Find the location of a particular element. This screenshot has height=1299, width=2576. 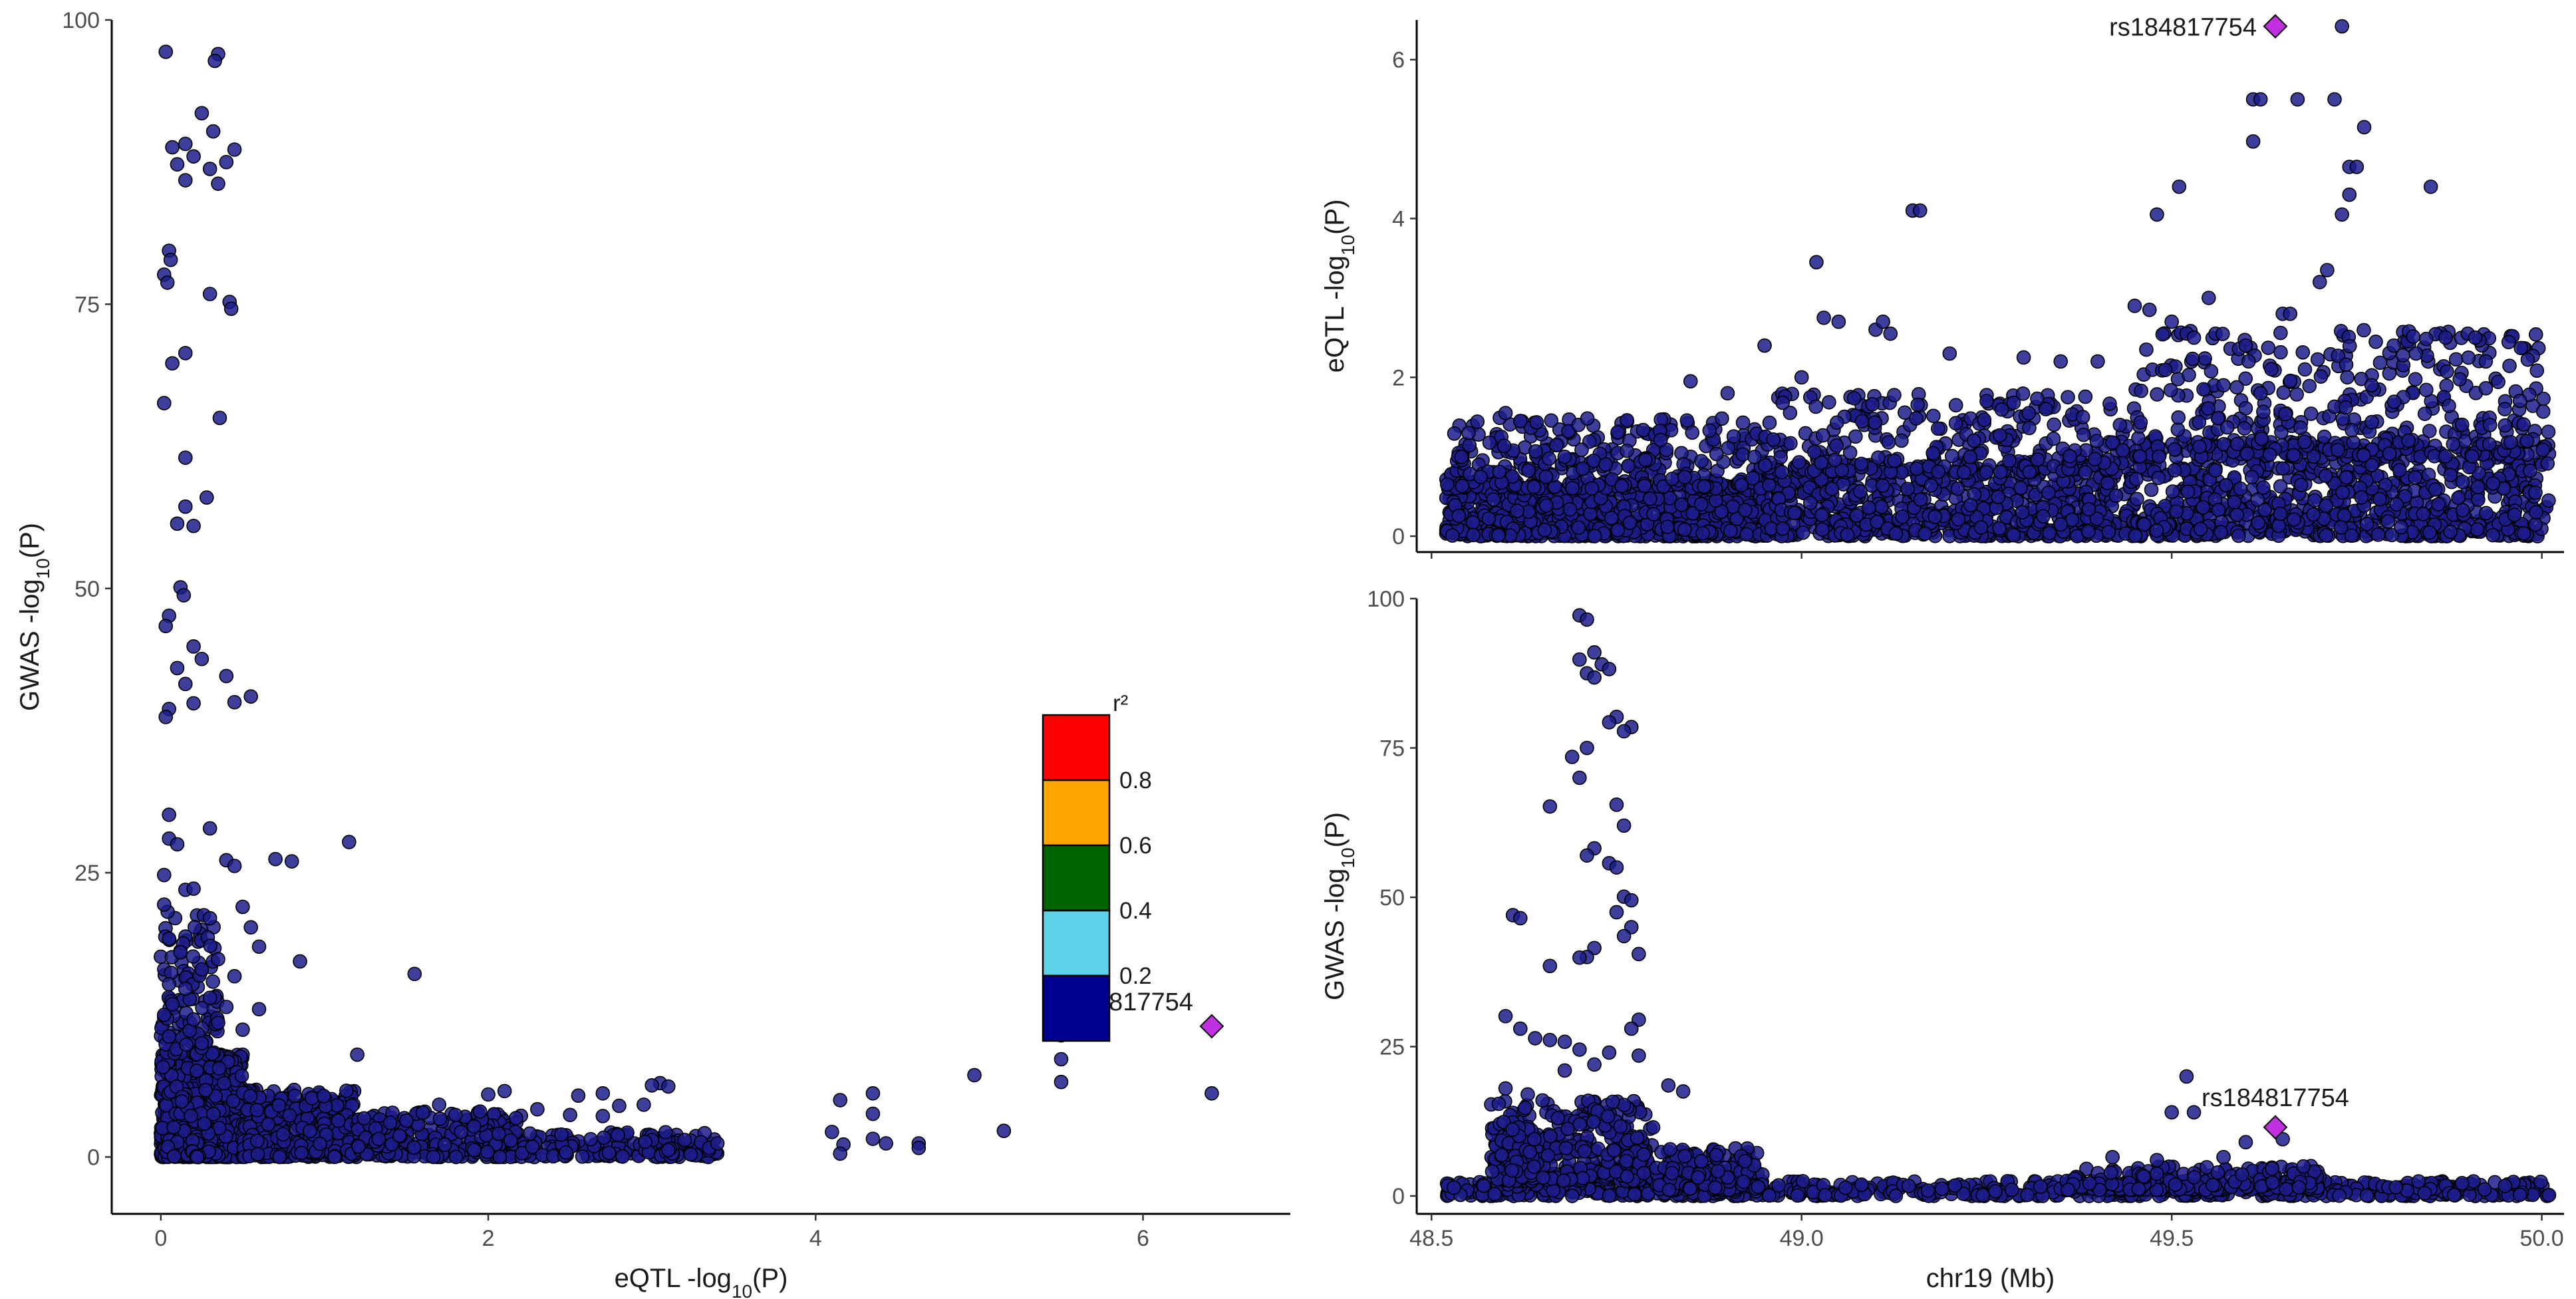

lead-snp-marker is located at coordinates (1211, 1026).